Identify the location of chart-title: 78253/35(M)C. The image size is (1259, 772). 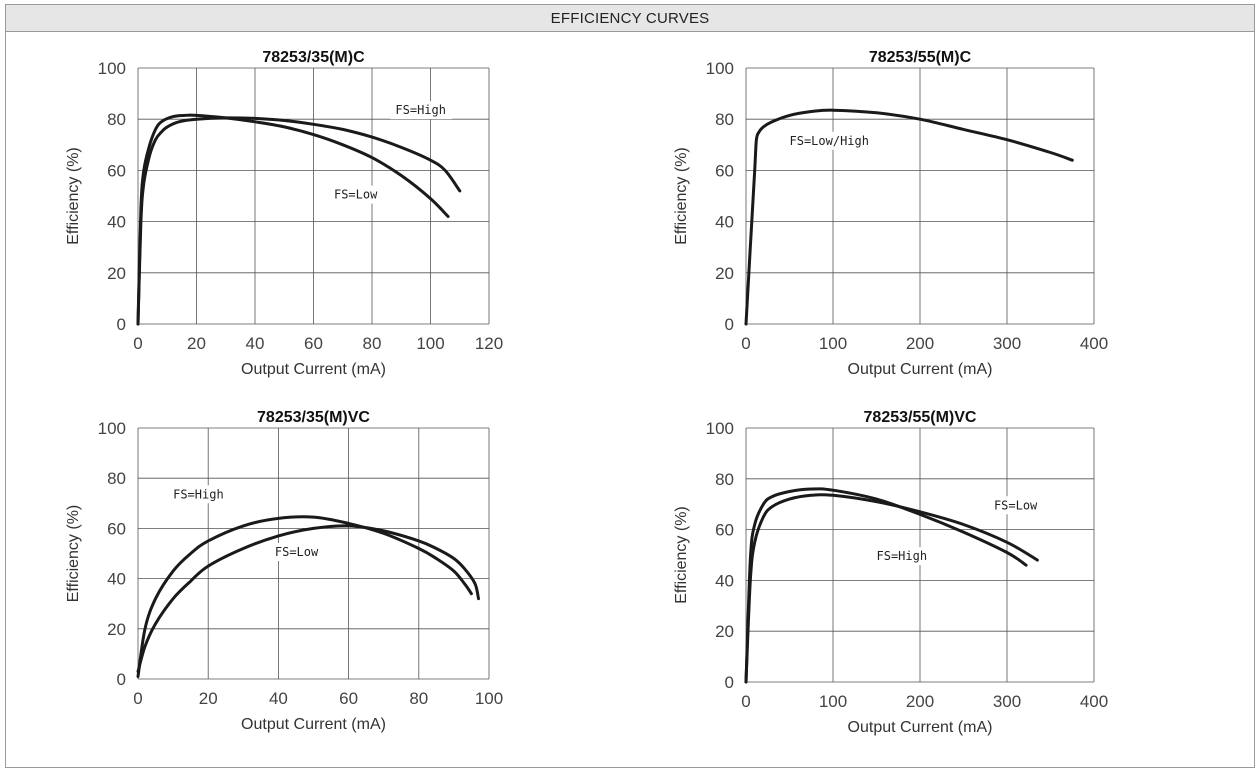
(313, 57).